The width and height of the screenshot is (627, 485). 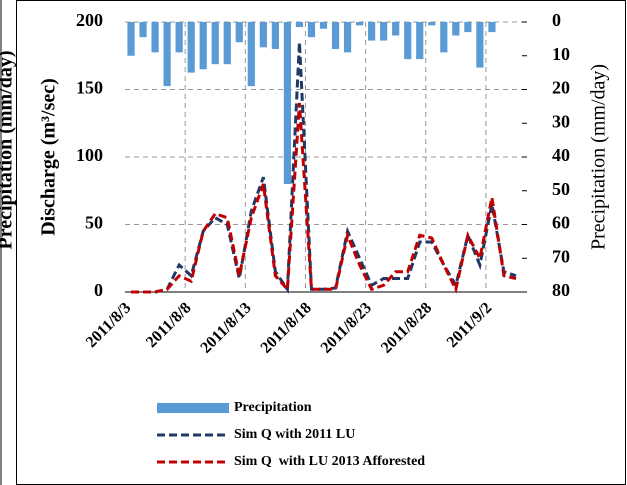 I want to click on y-tick-label: 200, so click(x=89, y=20).